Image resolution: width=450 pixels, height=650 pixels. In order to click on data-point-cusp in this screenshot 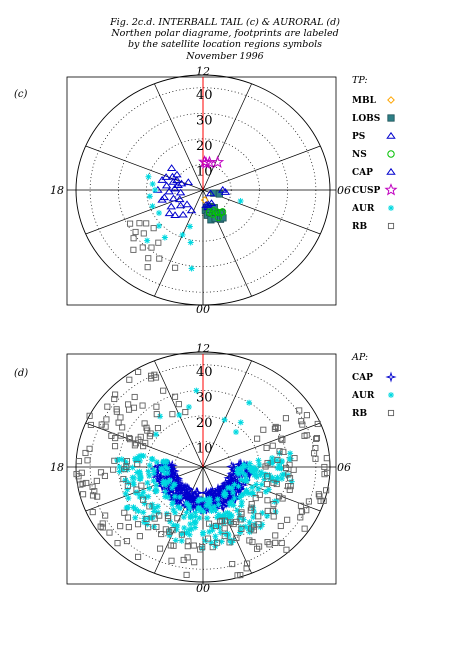, I will do `click(217, 161)`.